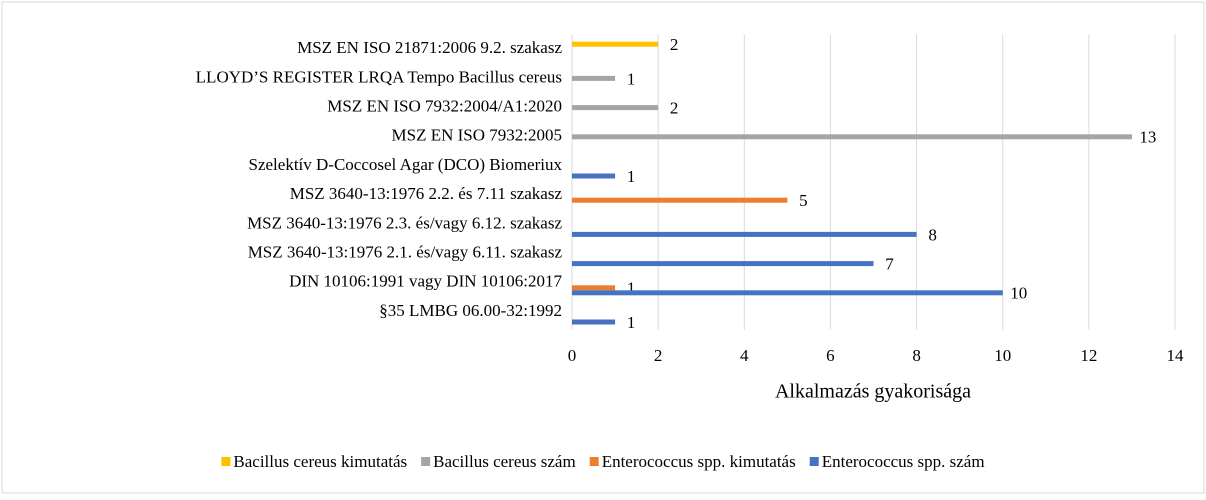 This screenshot has height=500, width=1206. I want to click on x-tick-label: 14, so click(1176, 355).